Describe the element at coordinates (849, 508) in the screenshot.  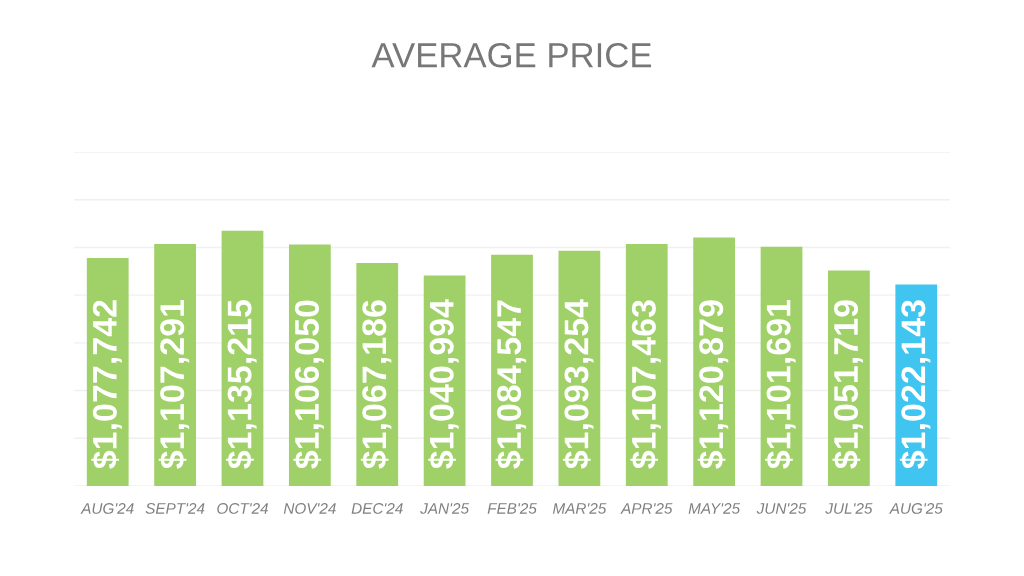
I see `x-tick-label: JUL'25` at that location.